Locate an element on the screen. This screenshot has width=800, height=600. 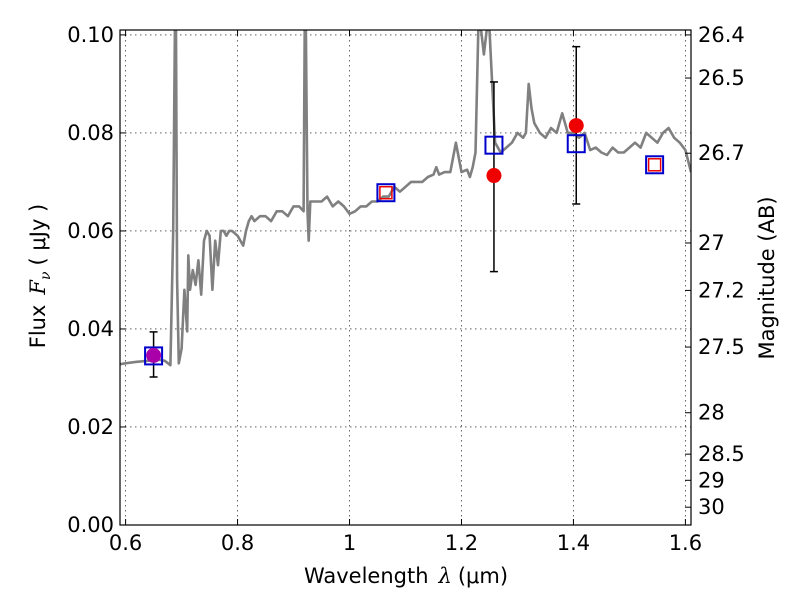
x-tick-label: 1.2 is located at coordinates (461, 543).